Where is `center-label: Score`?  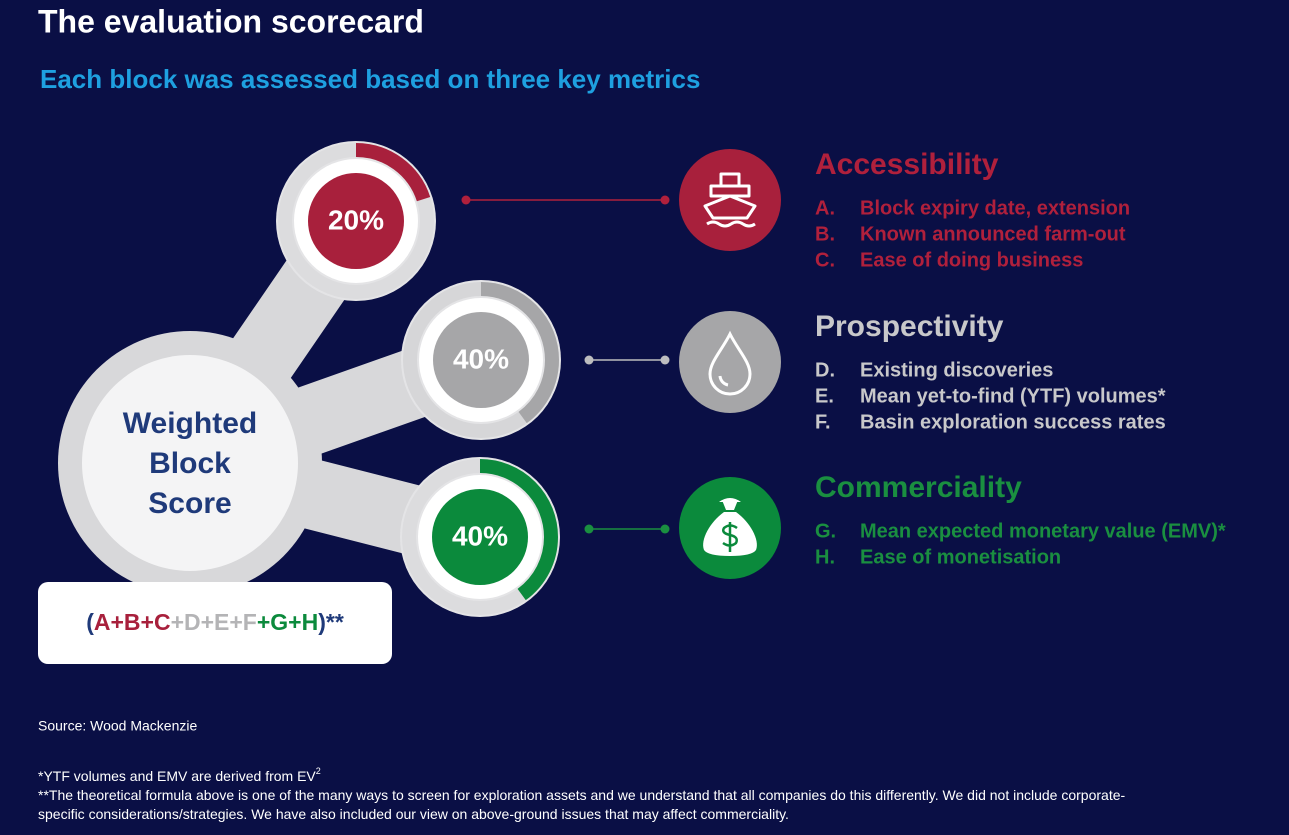
center-label: Score is located at coordinates (189, 503).